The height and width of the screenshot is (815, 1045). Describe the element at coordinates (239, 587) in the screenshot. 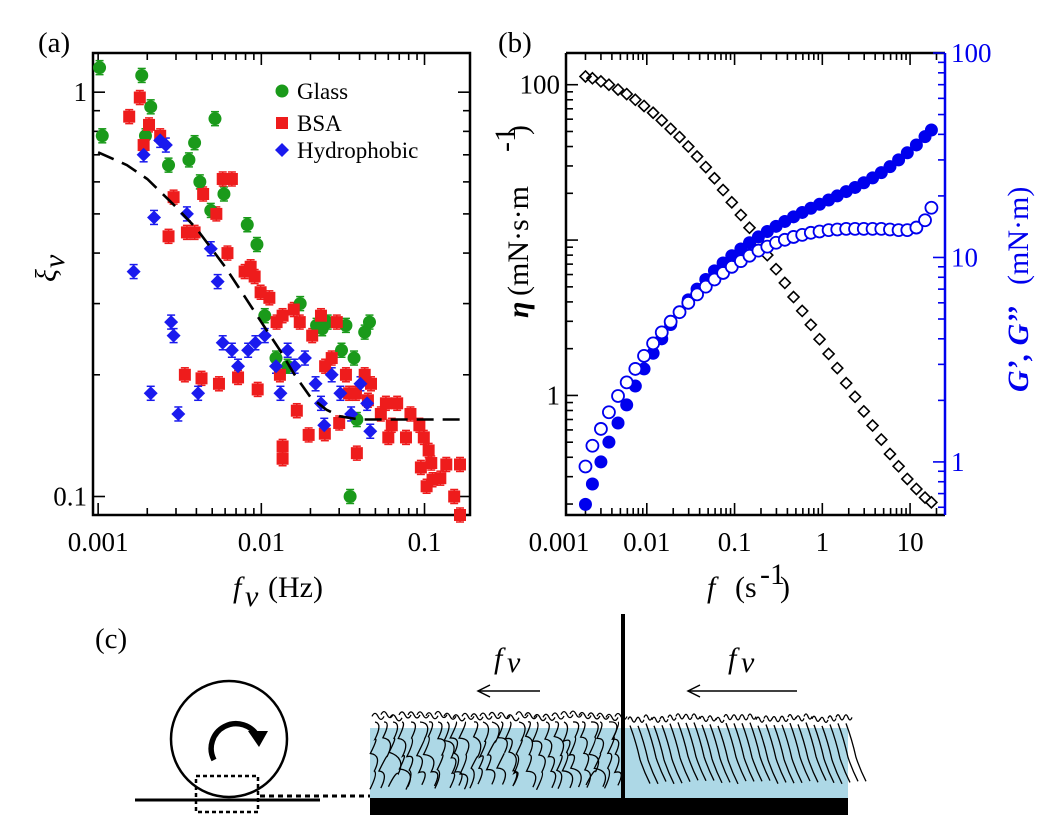

I see `x-axis-label-f: f` at that location.